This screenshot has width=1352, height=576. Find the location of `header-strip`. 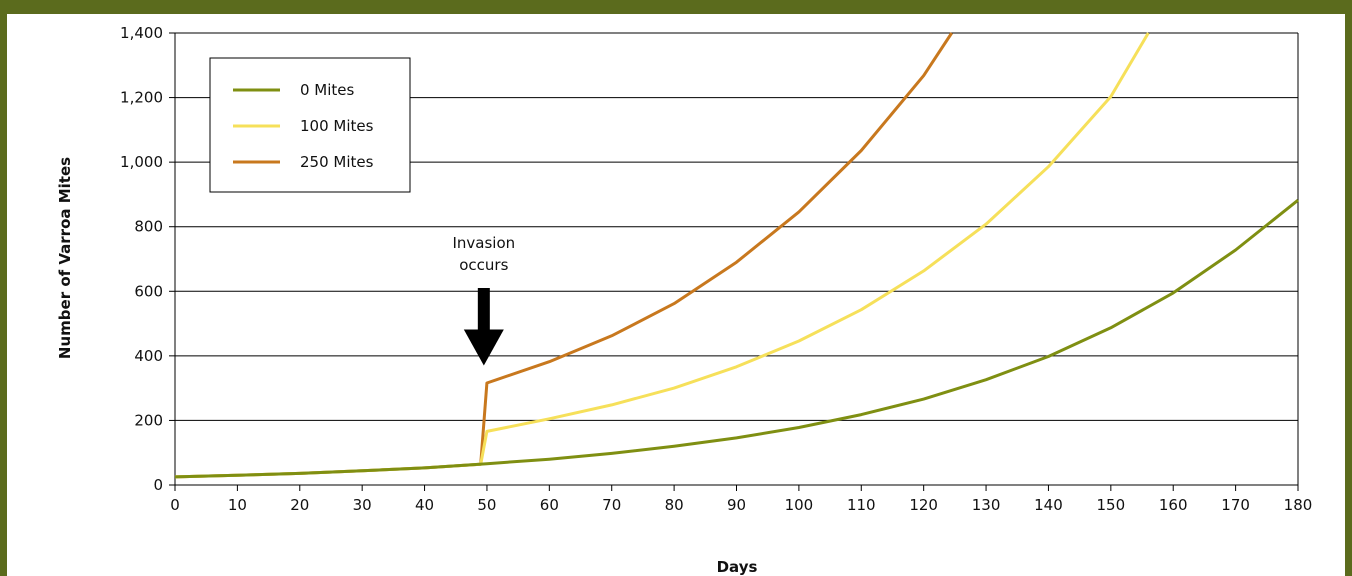

header-strip is located at coordinates (676, 7).